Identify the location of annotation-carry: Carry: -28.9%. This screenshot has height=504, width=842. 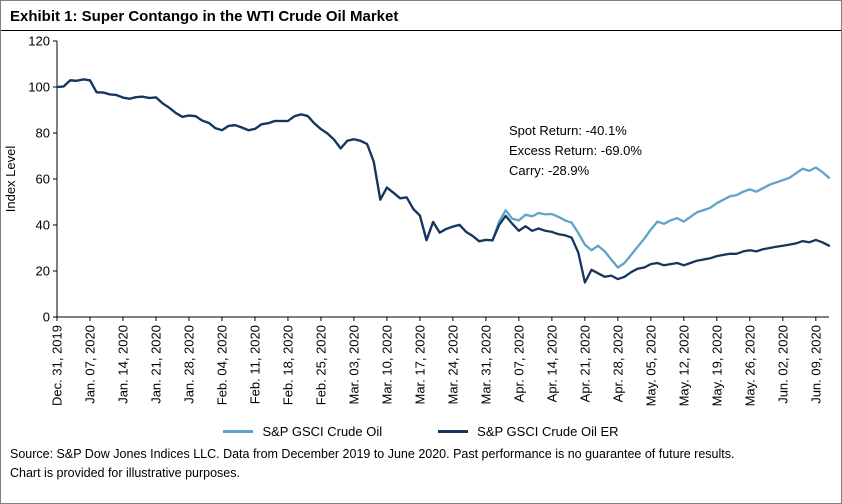
(549, 170).